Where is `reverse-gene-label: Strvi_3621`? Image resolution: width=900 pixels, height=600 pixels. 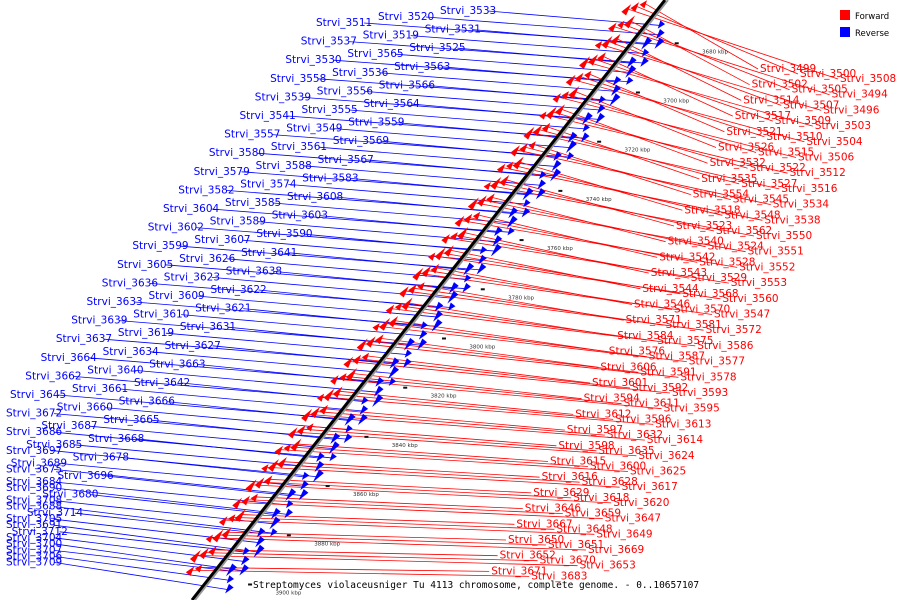 reverse-gene-label: Strvi_3621 is located at coordinates (223, 309).